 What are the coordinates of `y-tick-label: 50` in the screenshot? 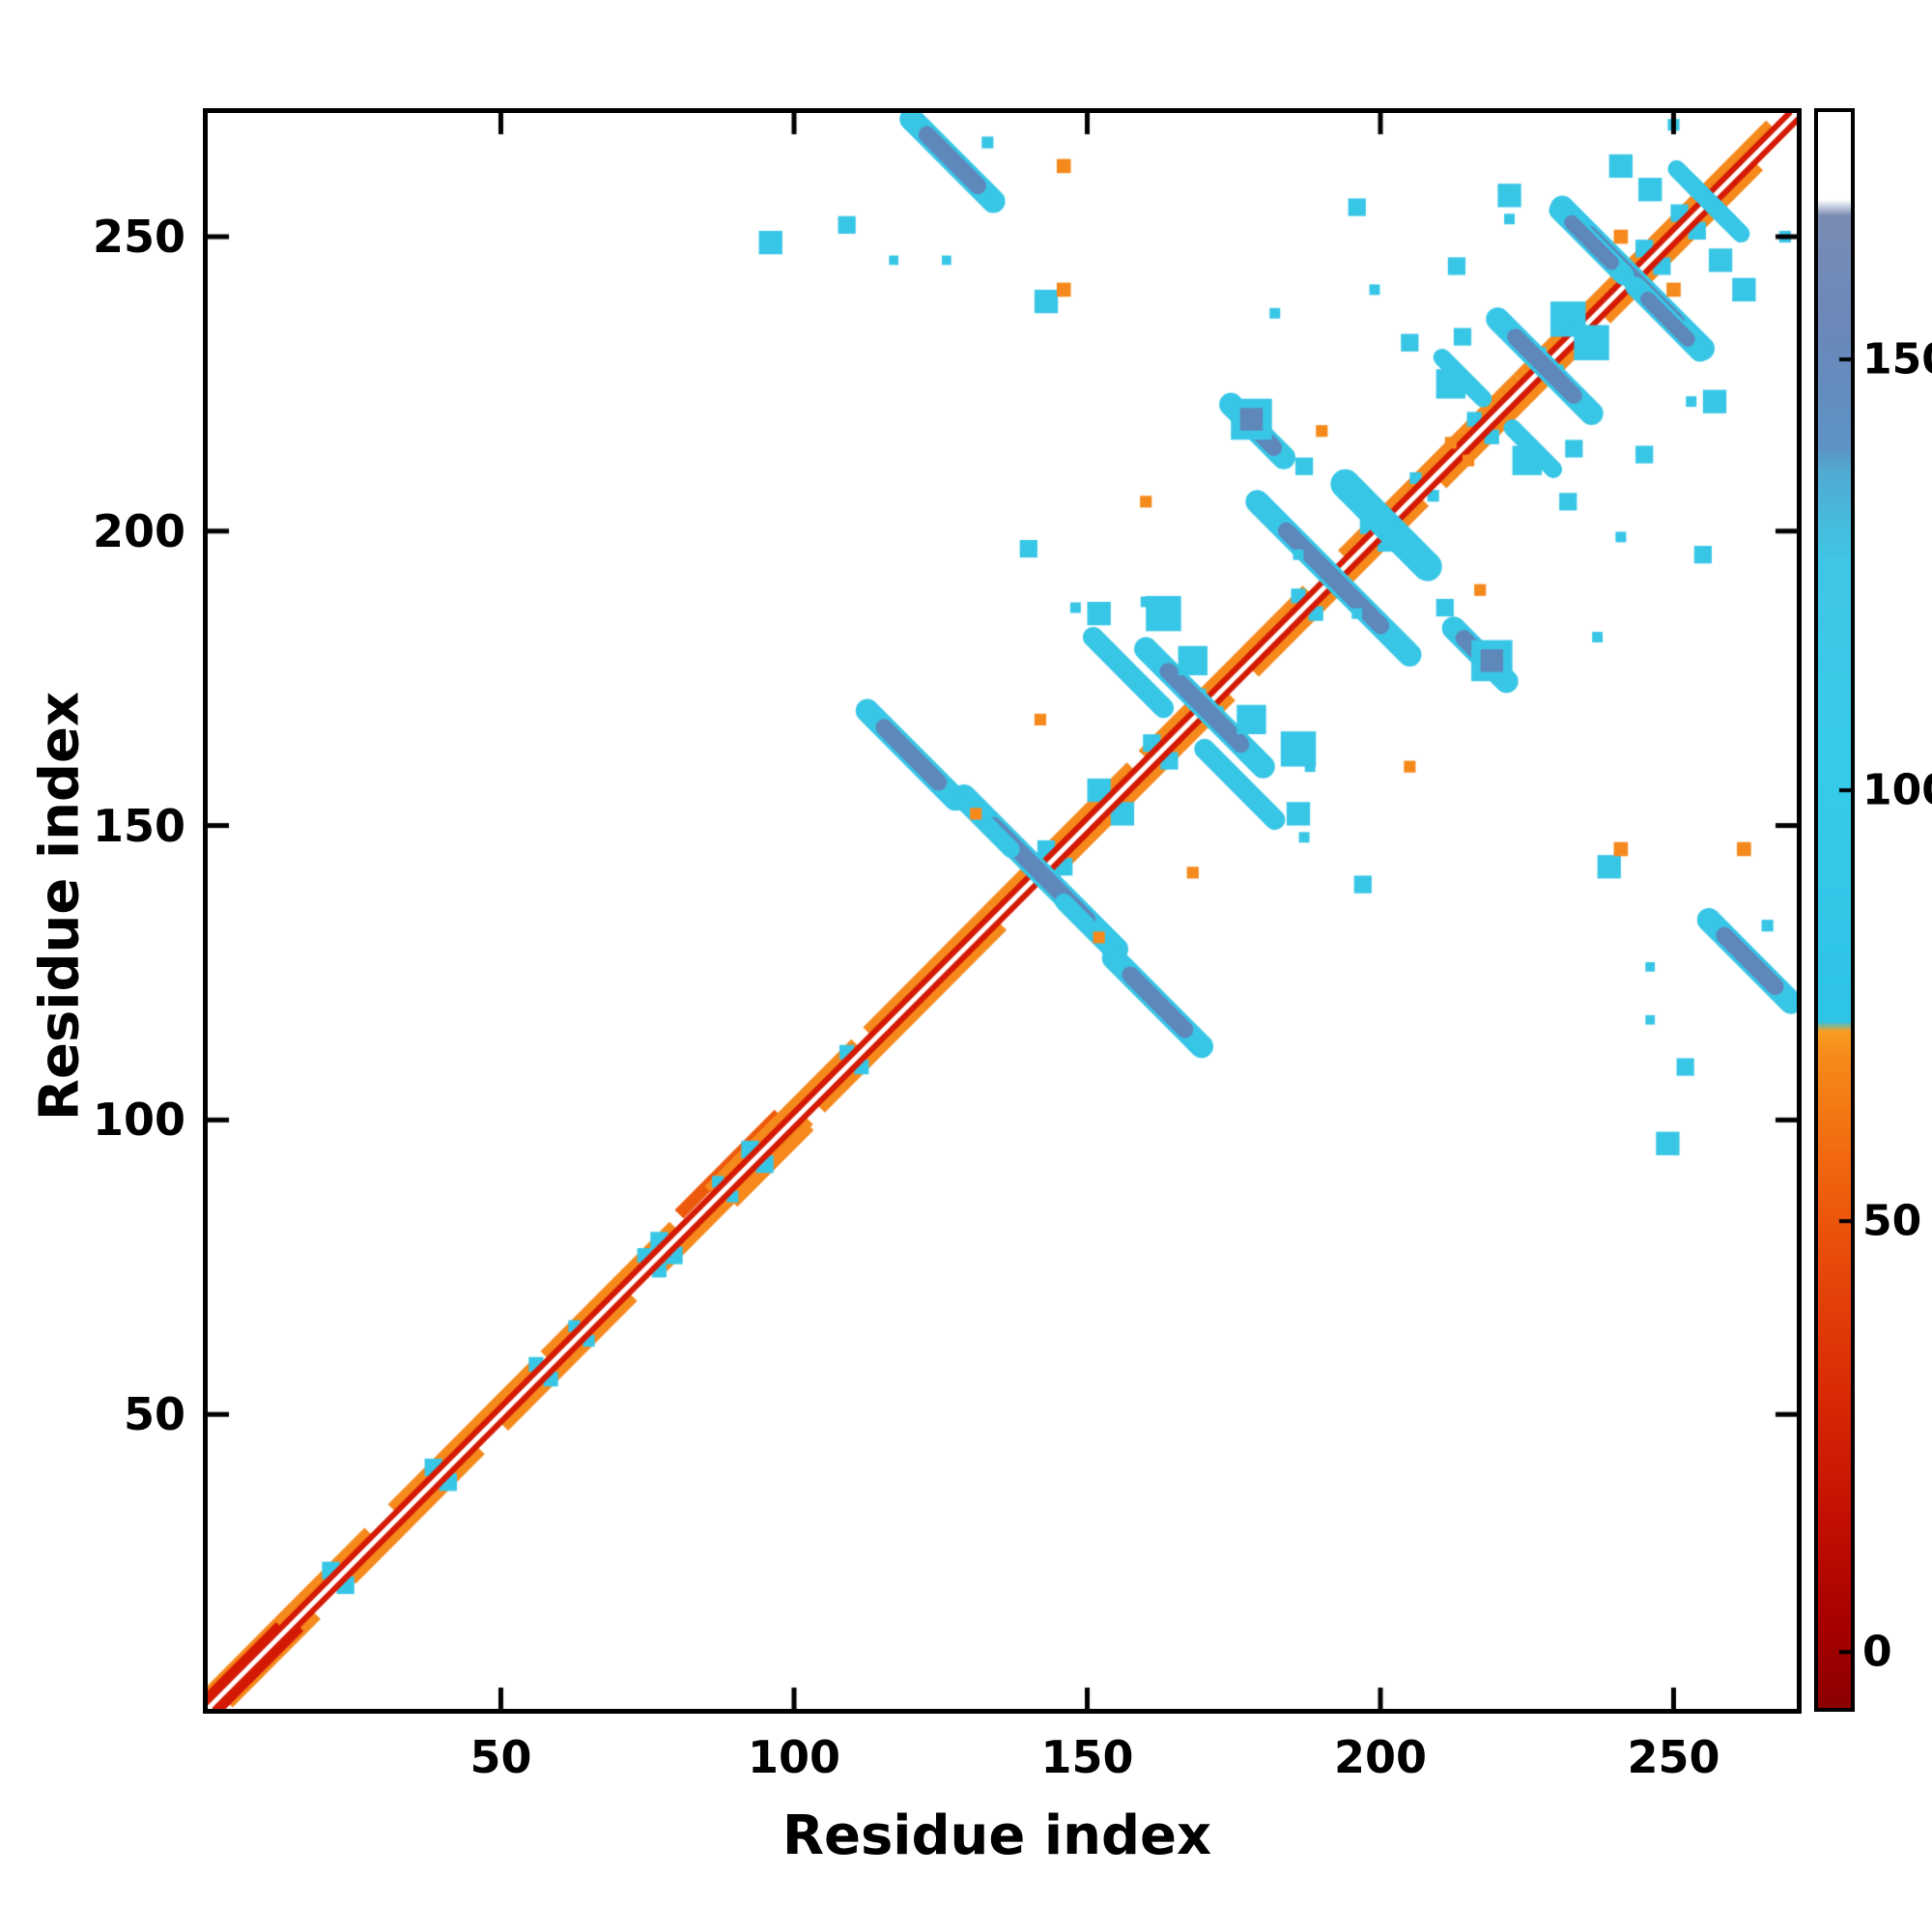 It's located at (154, 1414).